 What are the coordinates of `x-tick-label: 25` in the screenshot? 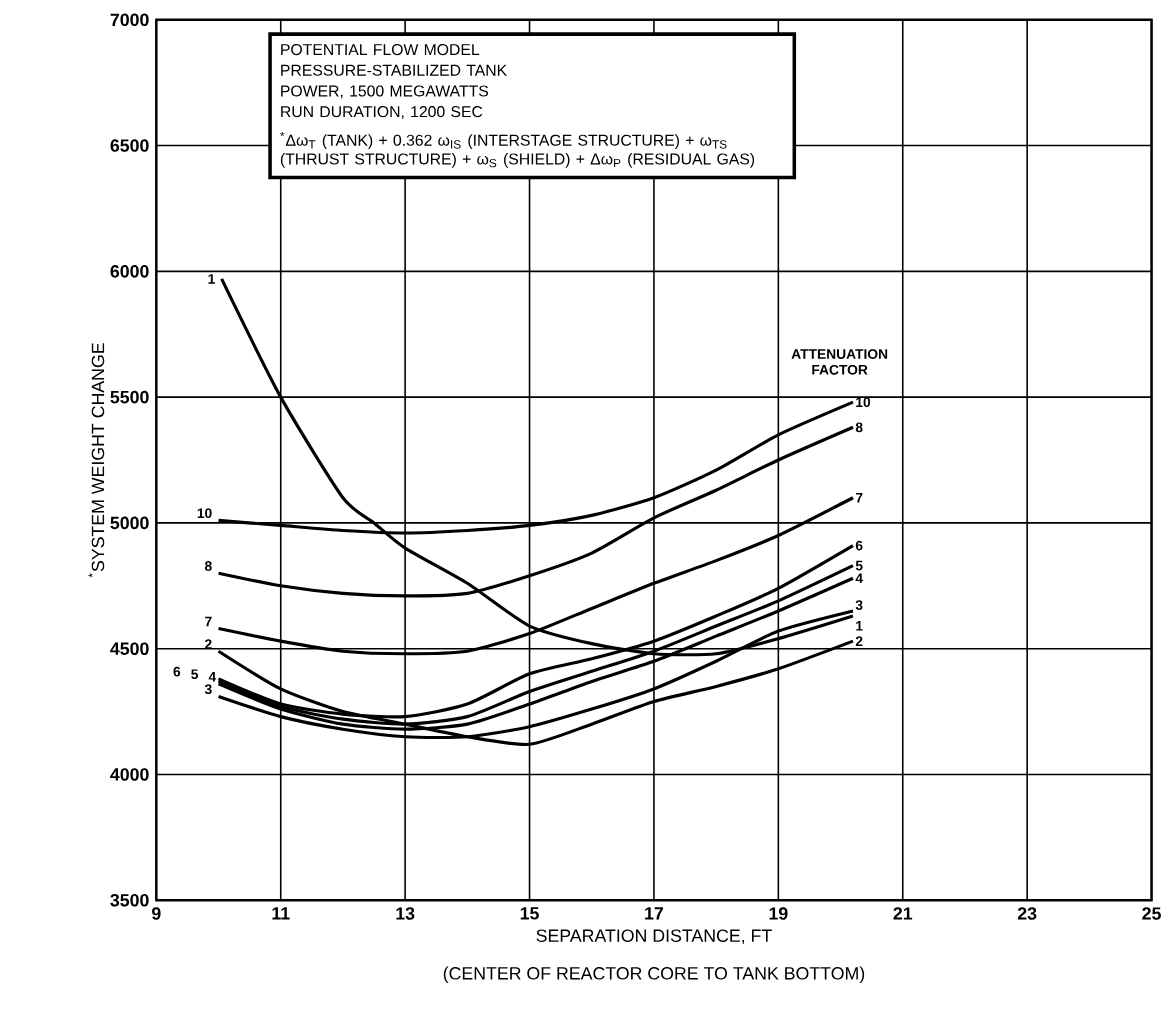 It's located at (1151, 913).